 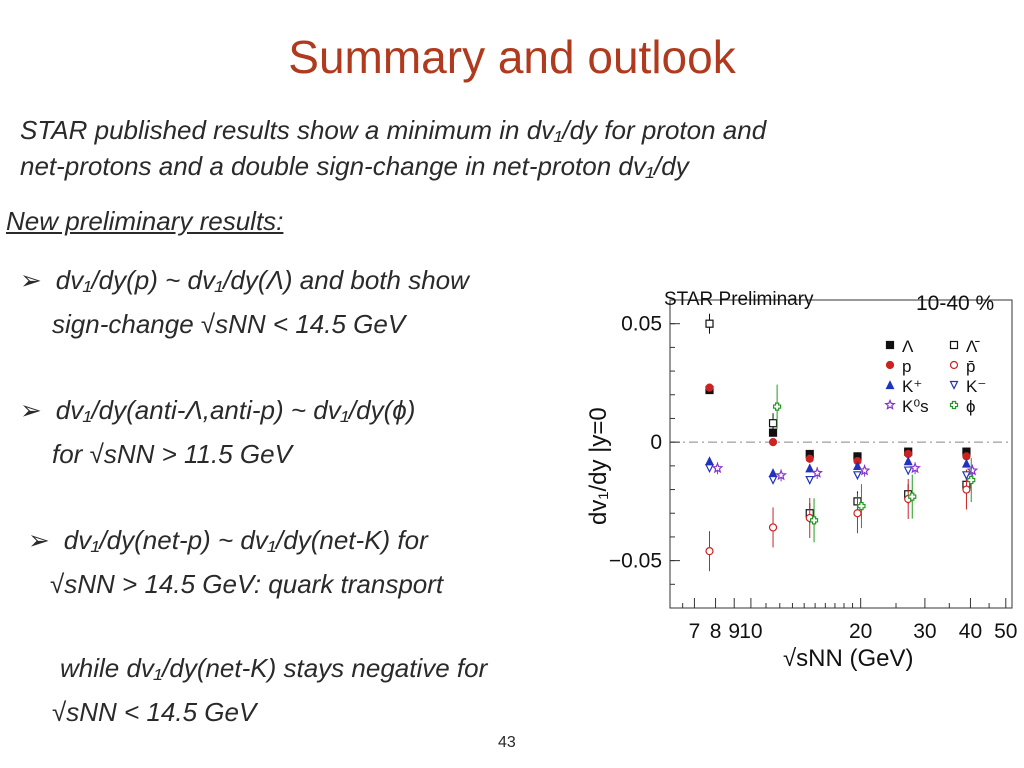 I want to click on page-number: 43, so click(x=507, y=742).